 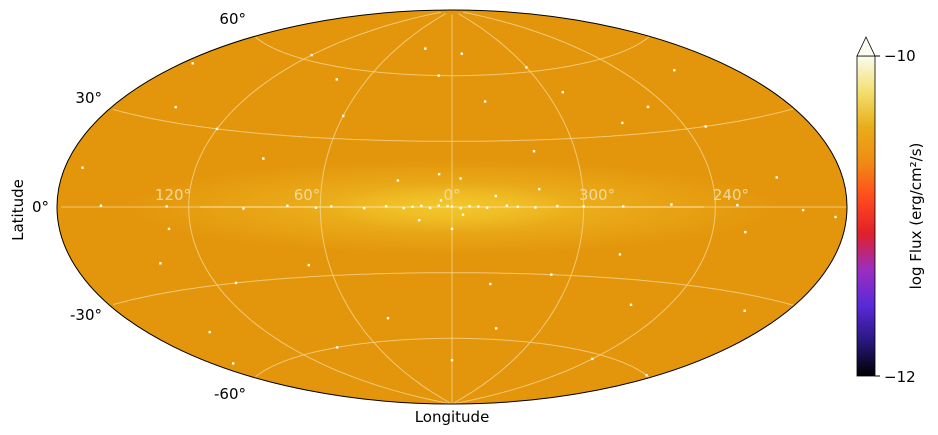 What do you see at coordinates (232, 19) in the screenshot?
I see `lat-tick-label: 60°` at bounding box center [232, 19].